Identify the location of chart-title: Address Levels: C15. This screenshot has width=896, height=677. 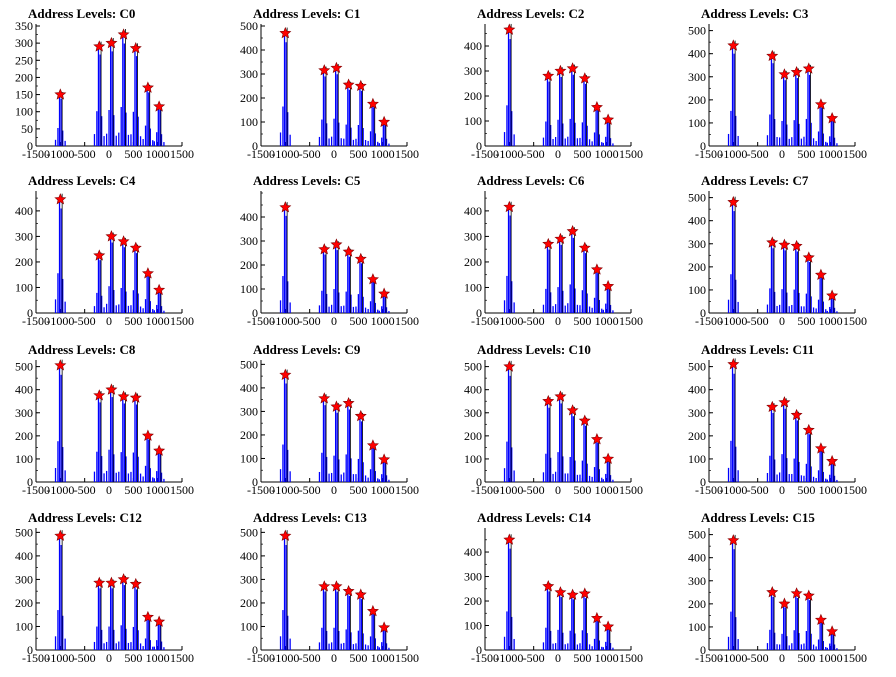
(758, 517).